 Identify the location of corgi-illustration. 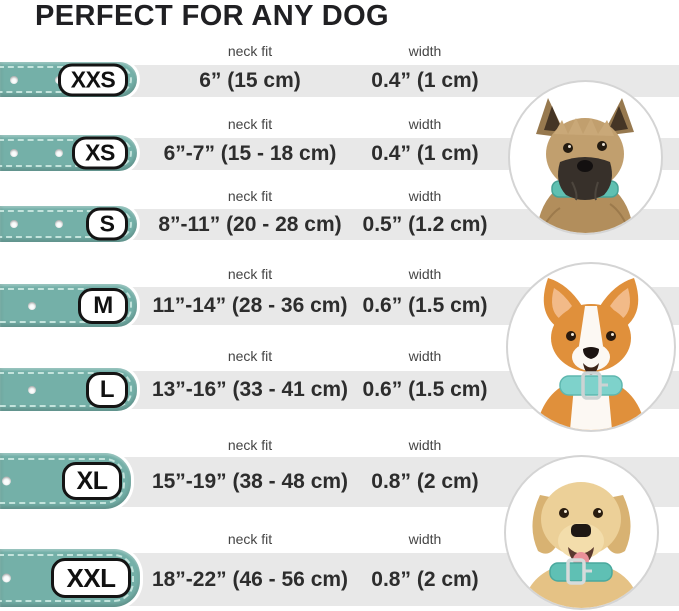
(591, 354).